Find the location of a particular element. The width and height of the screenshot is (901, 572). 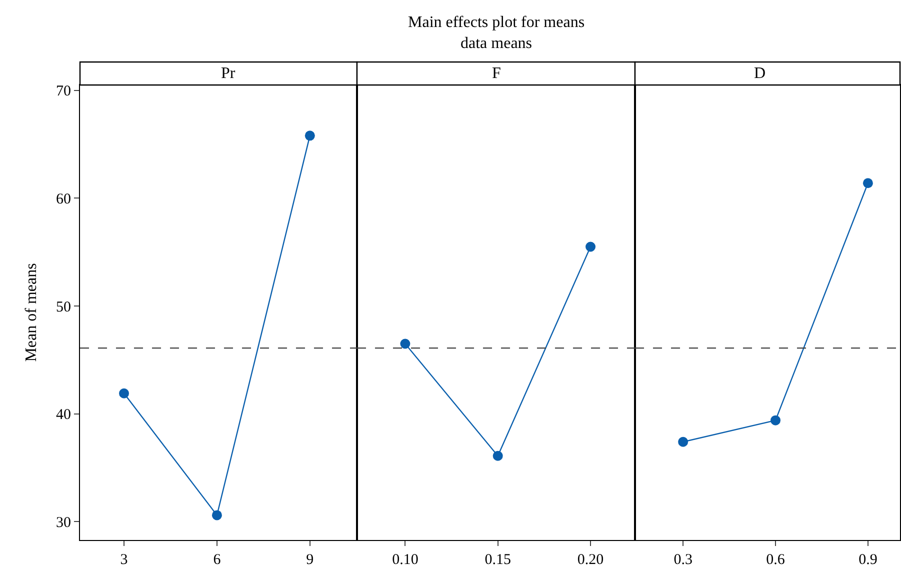

x-tick-label: 0.10 is located at coordinates (405, 560).